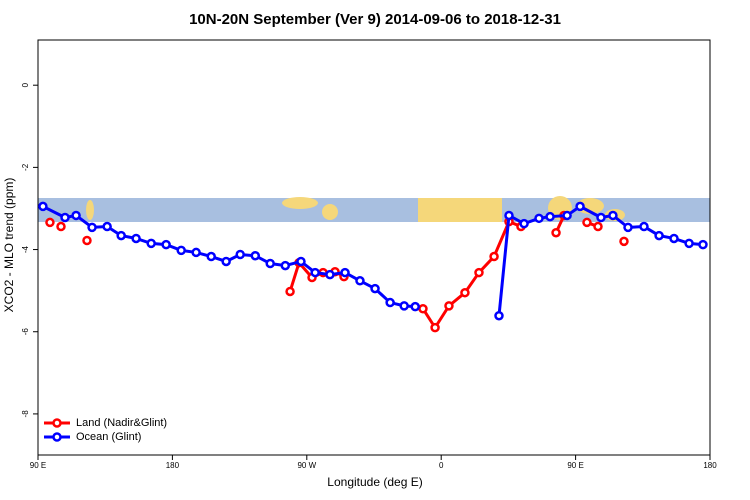 Image resolution: width=750 pixels, height=500 pixels. Describe the element at coordinates (25, 414) in the screenshot. I see `y-tick-label: -8` at that location.